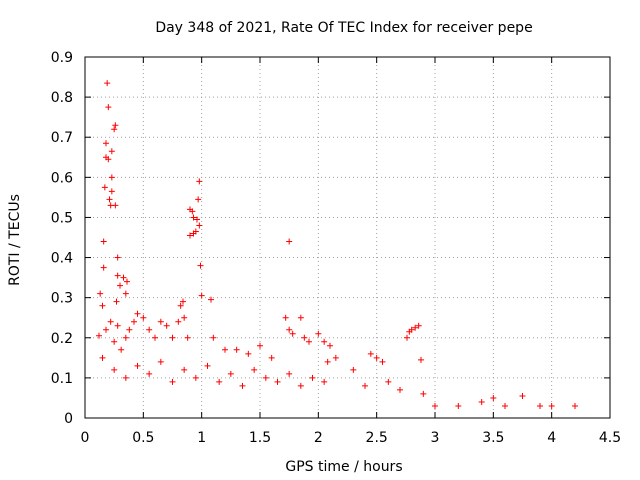 This screenshot has height=480, width=640. Describe the element at coordinates (62, 58) in the screenshot. I see `y-tick-label: 0.9` at that location.